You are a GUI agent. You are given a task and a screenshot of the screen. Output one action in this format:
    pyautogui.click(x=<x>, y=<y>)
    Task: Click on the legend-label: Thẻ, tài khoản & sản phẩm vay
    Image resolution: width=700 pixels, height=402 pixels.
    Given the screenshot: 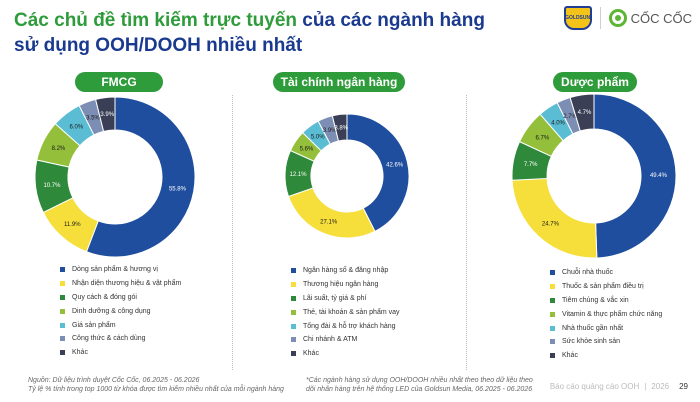 What is the action you would take?
    pyautogui.click(x=351, y=312)
    